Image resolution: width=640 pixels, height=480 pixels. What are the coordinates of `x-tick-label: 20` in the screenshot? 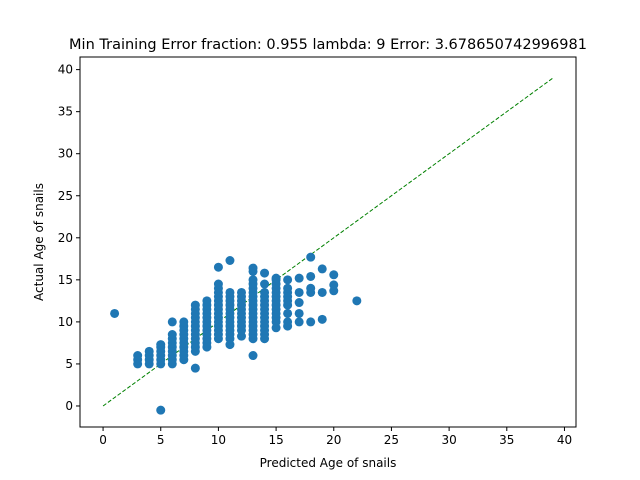 It's located at (333, 440).